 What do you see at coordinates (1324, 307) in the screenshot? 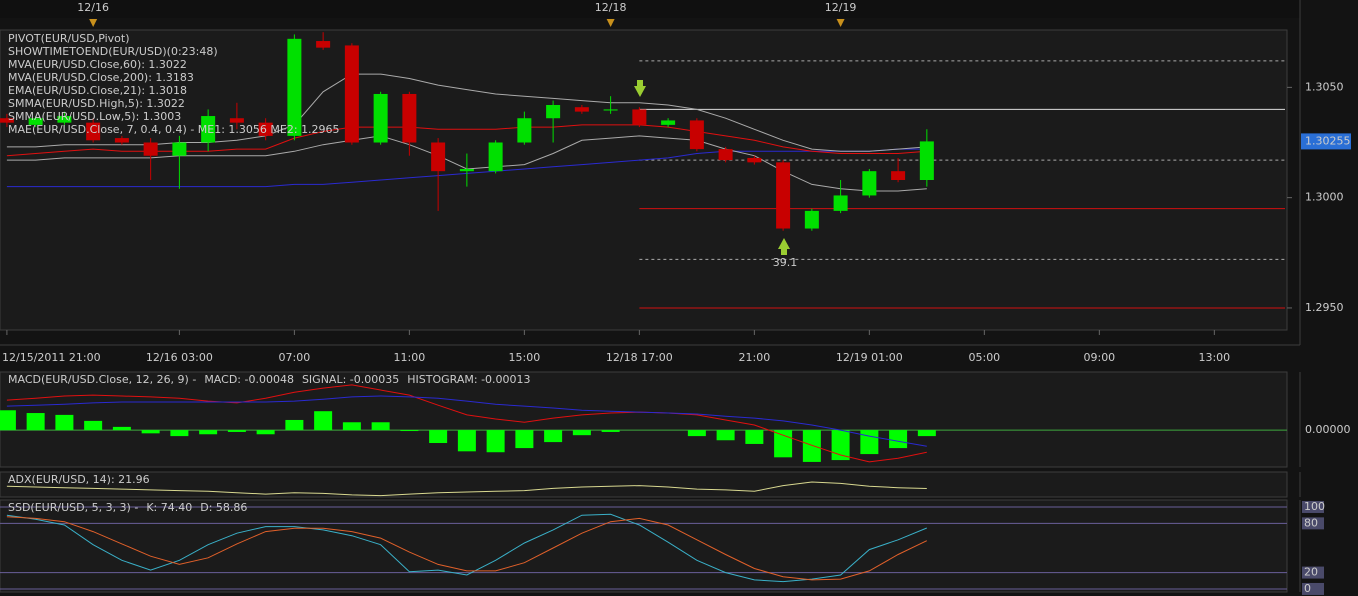
I see `y-tick-label: 1.2950` at bounding box center [1324, 307].